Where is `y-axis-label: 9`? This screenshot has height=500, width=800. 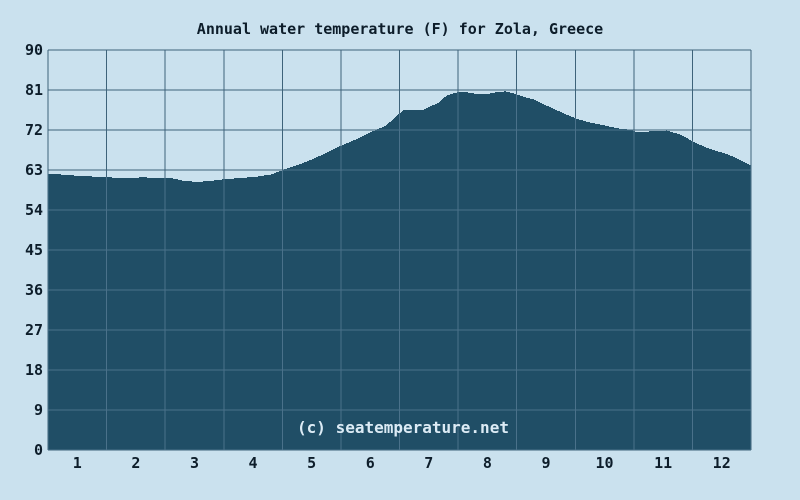 y-axis-label: 9 is located at coordinates (38, 410).